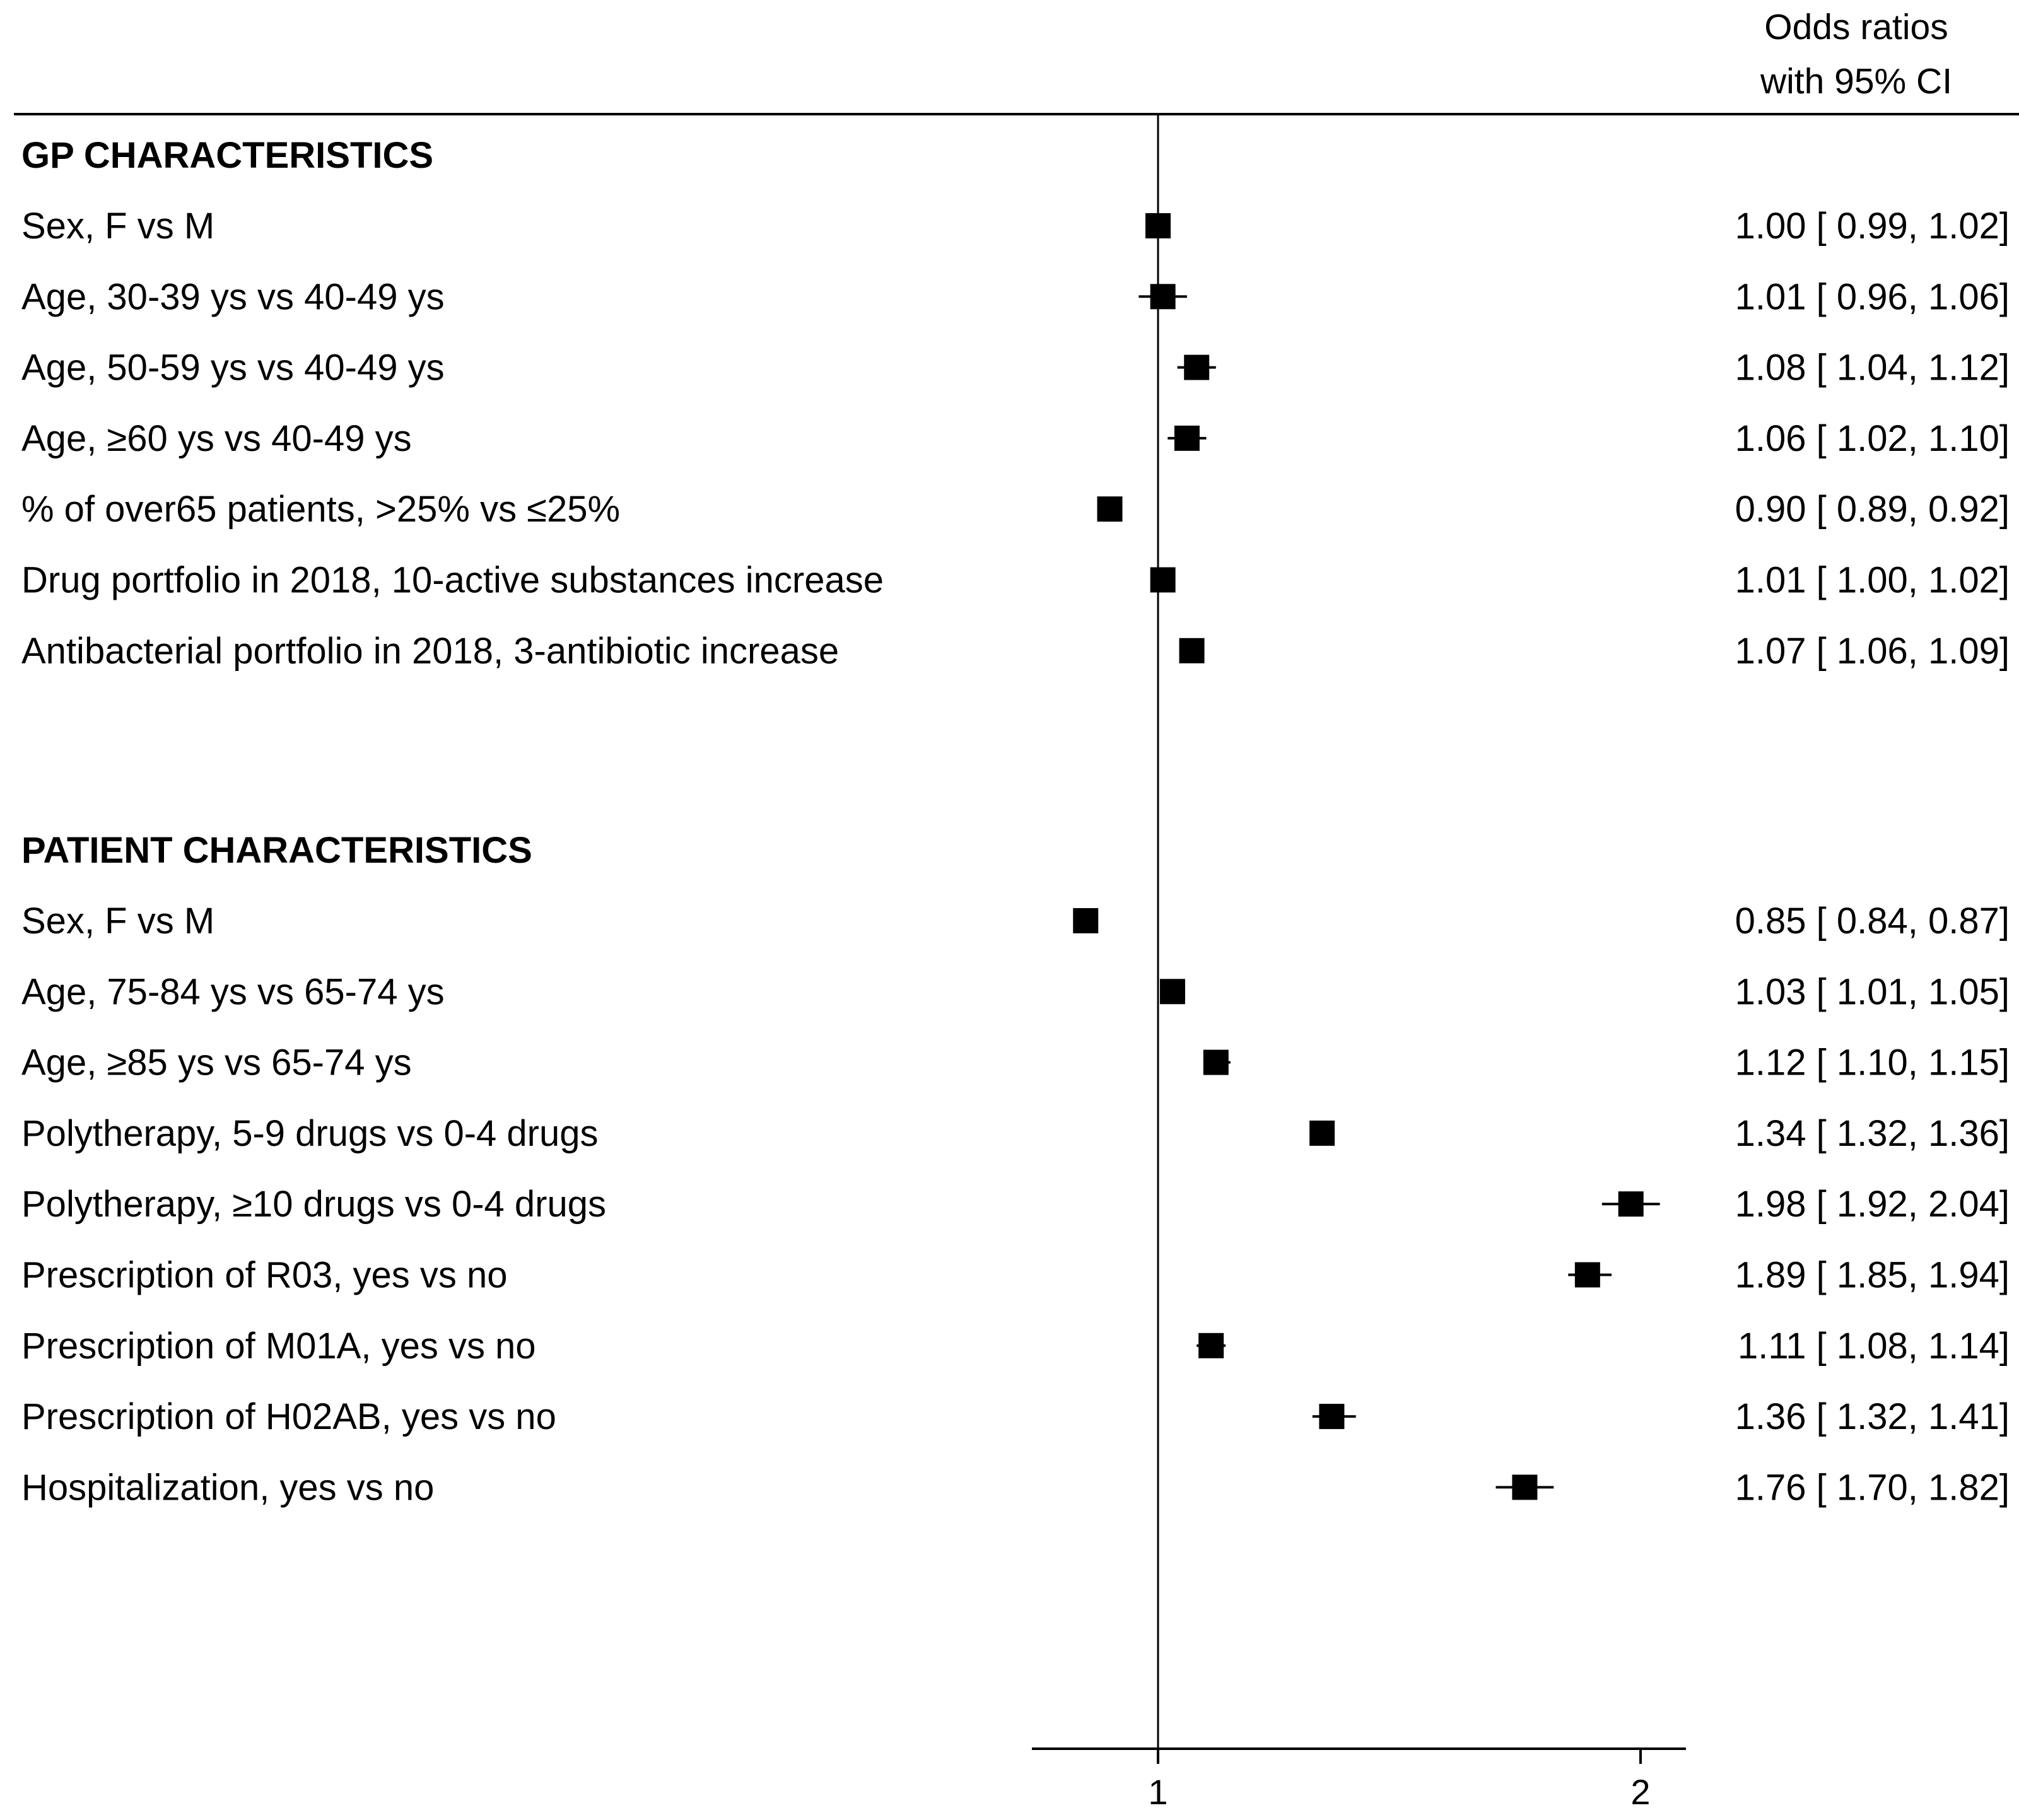 The height and width of the screenshot is (1820, 2019). I want to click on section-title: PATIENT CHARACTERISTICS, so click(276, 850).